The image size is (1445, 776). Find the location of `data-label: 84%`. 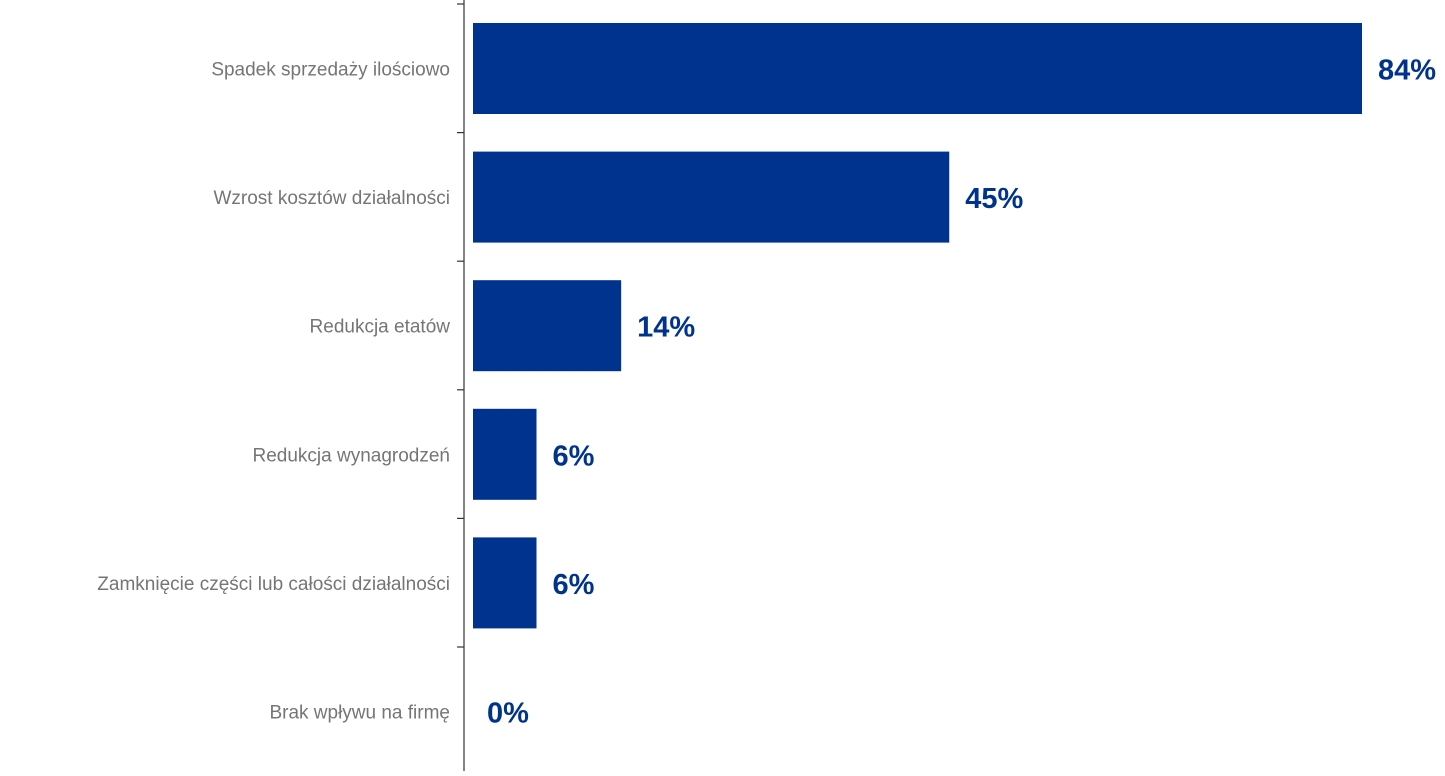

data-label: 84% is located at coordinates (1407, 71).